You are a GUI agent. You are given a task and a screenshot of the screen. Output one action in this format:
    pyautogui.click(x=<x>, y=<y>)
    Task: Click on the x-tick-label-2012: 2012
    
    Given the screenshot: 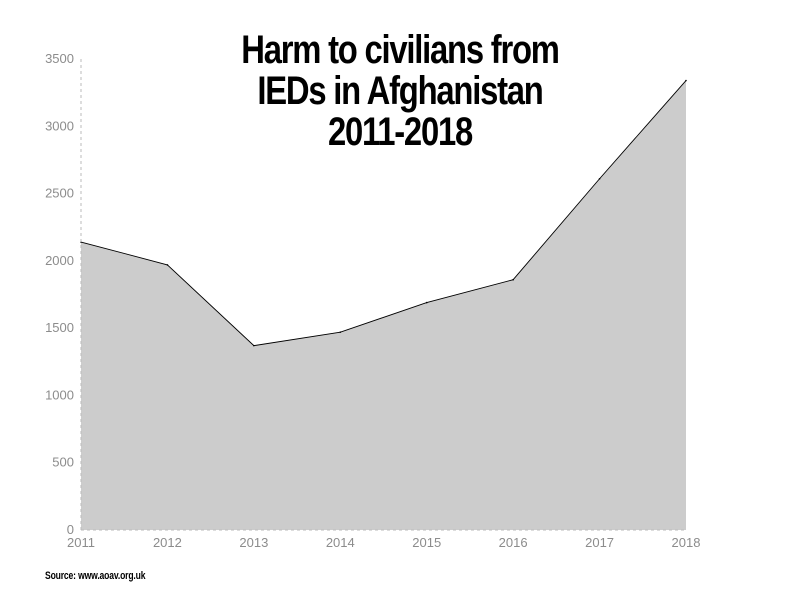 What is the action you would take?
    pyautogui.click(x=167, y=542)
    